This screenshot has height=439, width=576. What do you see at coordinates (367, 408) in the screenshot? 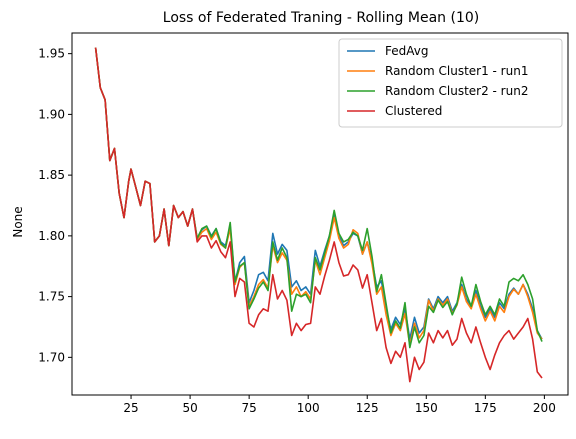
I see `x-tick-label: 125` at bounding box center [367, 408].